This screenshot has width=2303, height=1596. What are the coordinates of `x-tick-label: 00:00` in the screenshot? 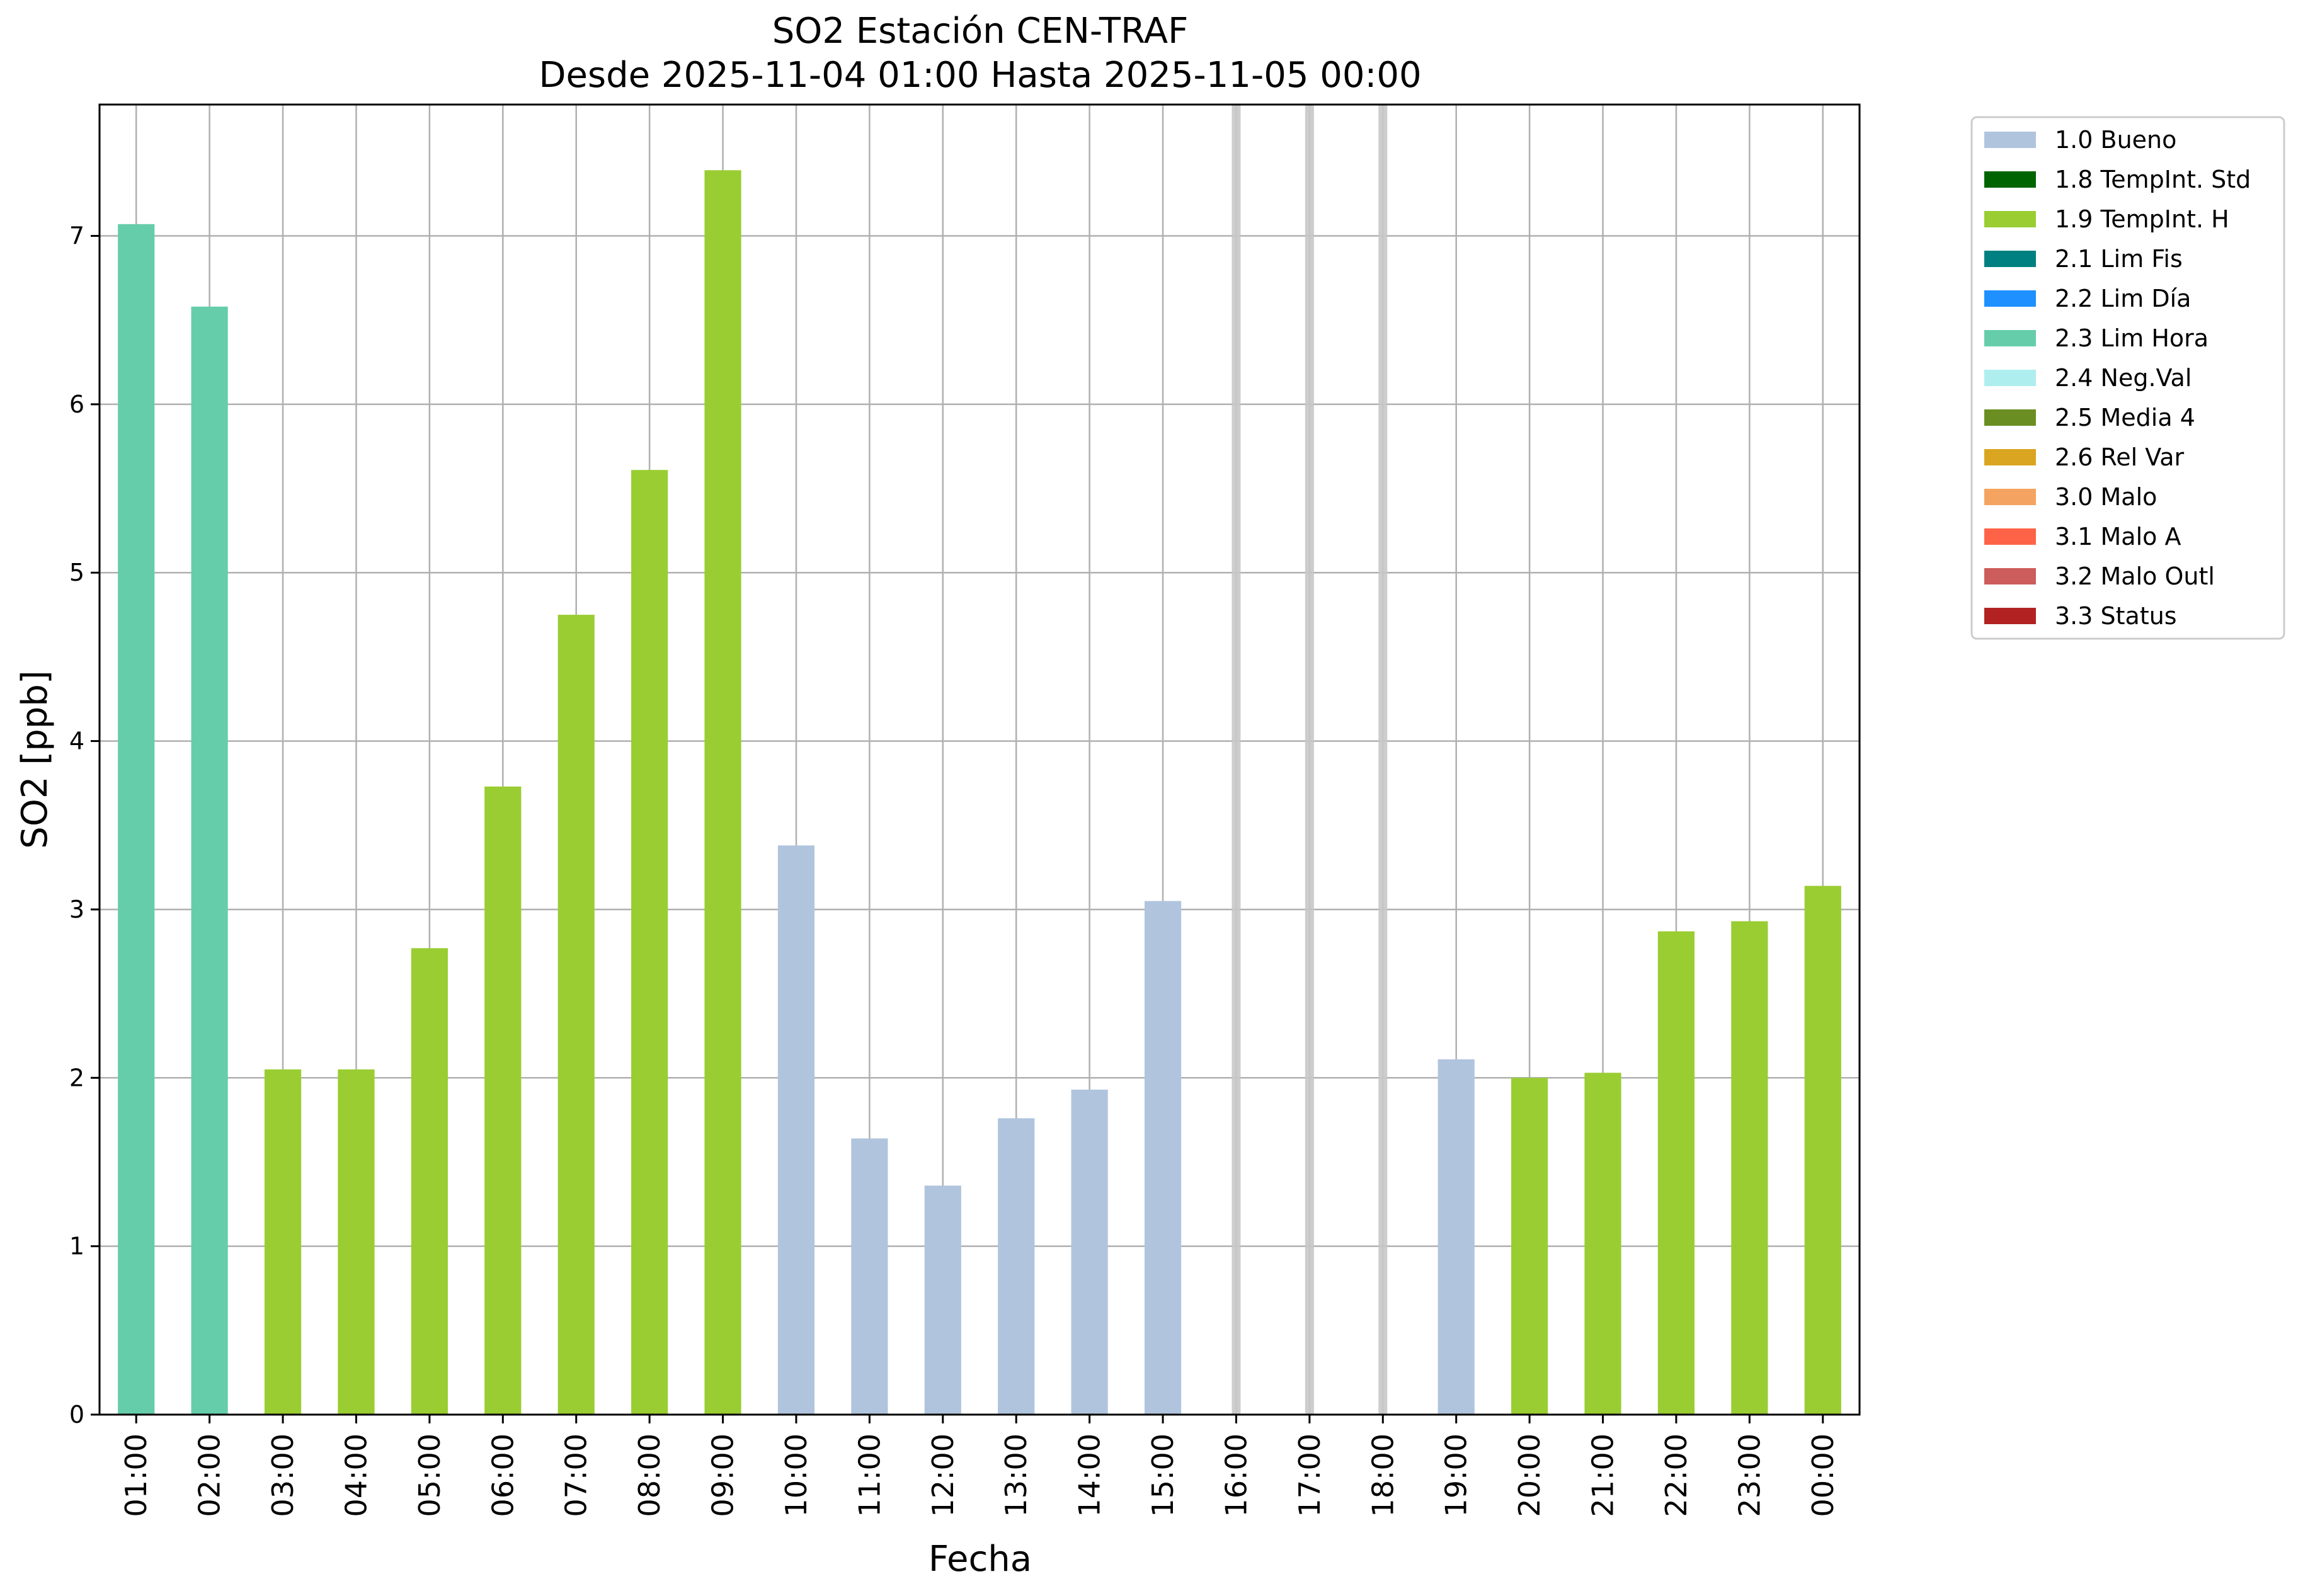 It's located at (1823, 1475).